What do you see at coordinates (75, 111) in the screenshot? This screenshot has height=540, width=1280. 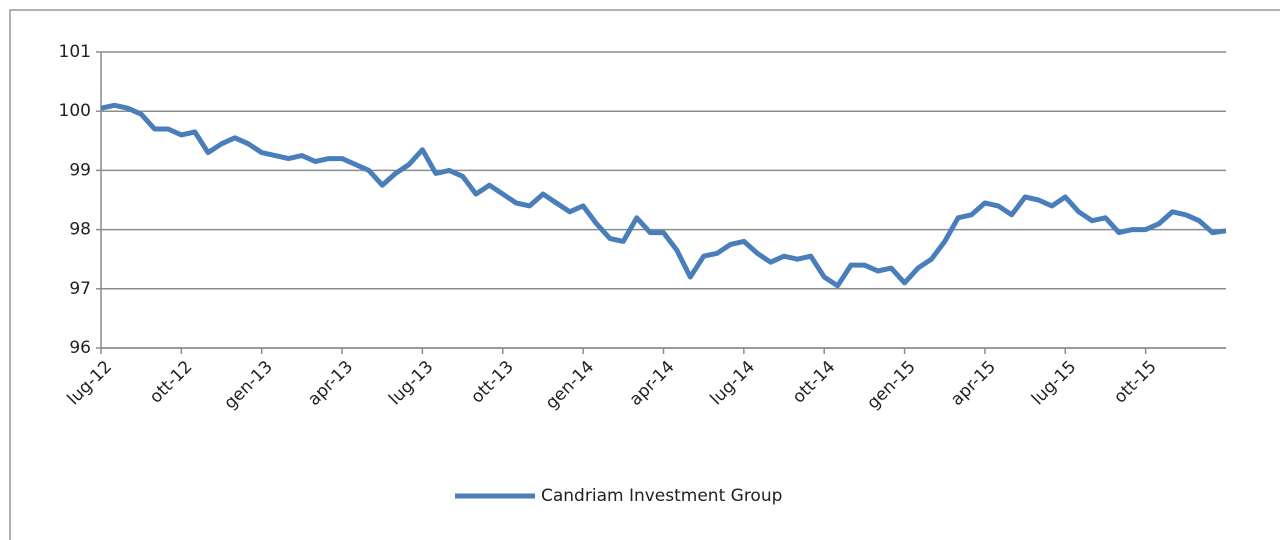 I see `y-tick-label: 100` at bounding box center [75, 111].